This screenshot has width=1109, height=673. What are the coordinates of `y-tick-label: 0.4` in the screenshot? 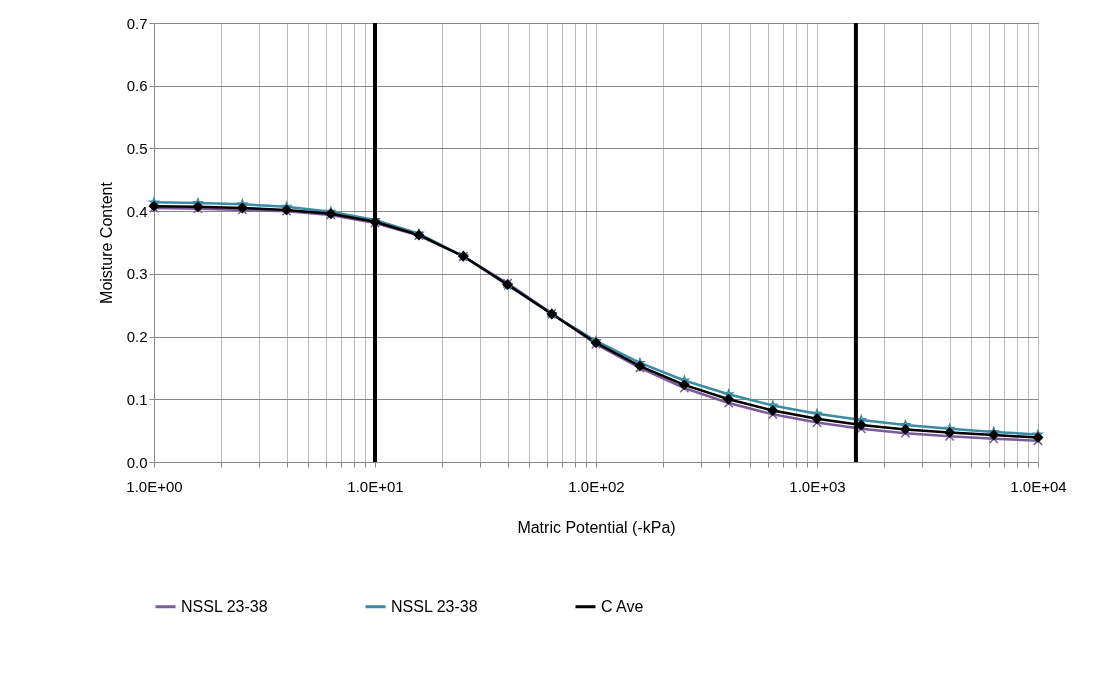 It's located at (137, 211).